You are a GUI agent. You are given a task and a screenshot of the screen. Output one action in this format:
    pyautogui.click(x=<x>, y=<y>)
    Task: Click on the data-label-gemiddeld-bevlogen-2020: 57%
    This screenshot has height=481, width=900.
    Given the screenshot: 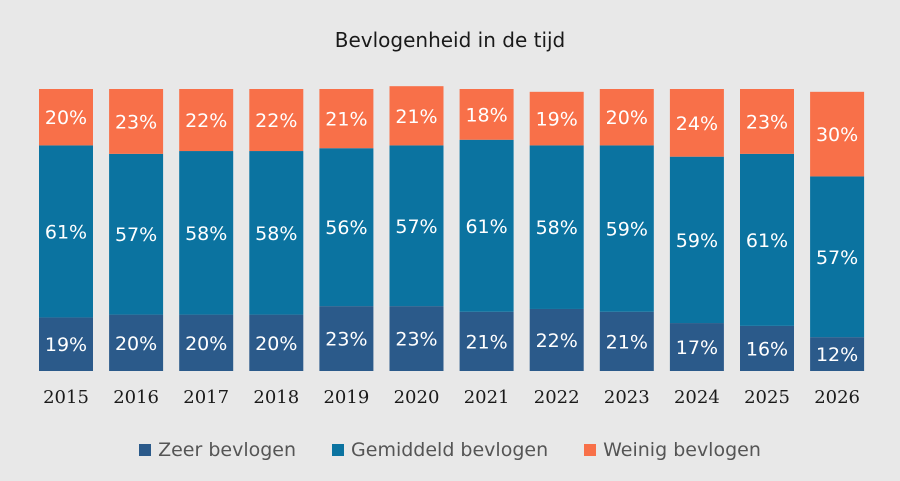 What is the action you would take?
    pyautogui.click(x=416, y=227)
    